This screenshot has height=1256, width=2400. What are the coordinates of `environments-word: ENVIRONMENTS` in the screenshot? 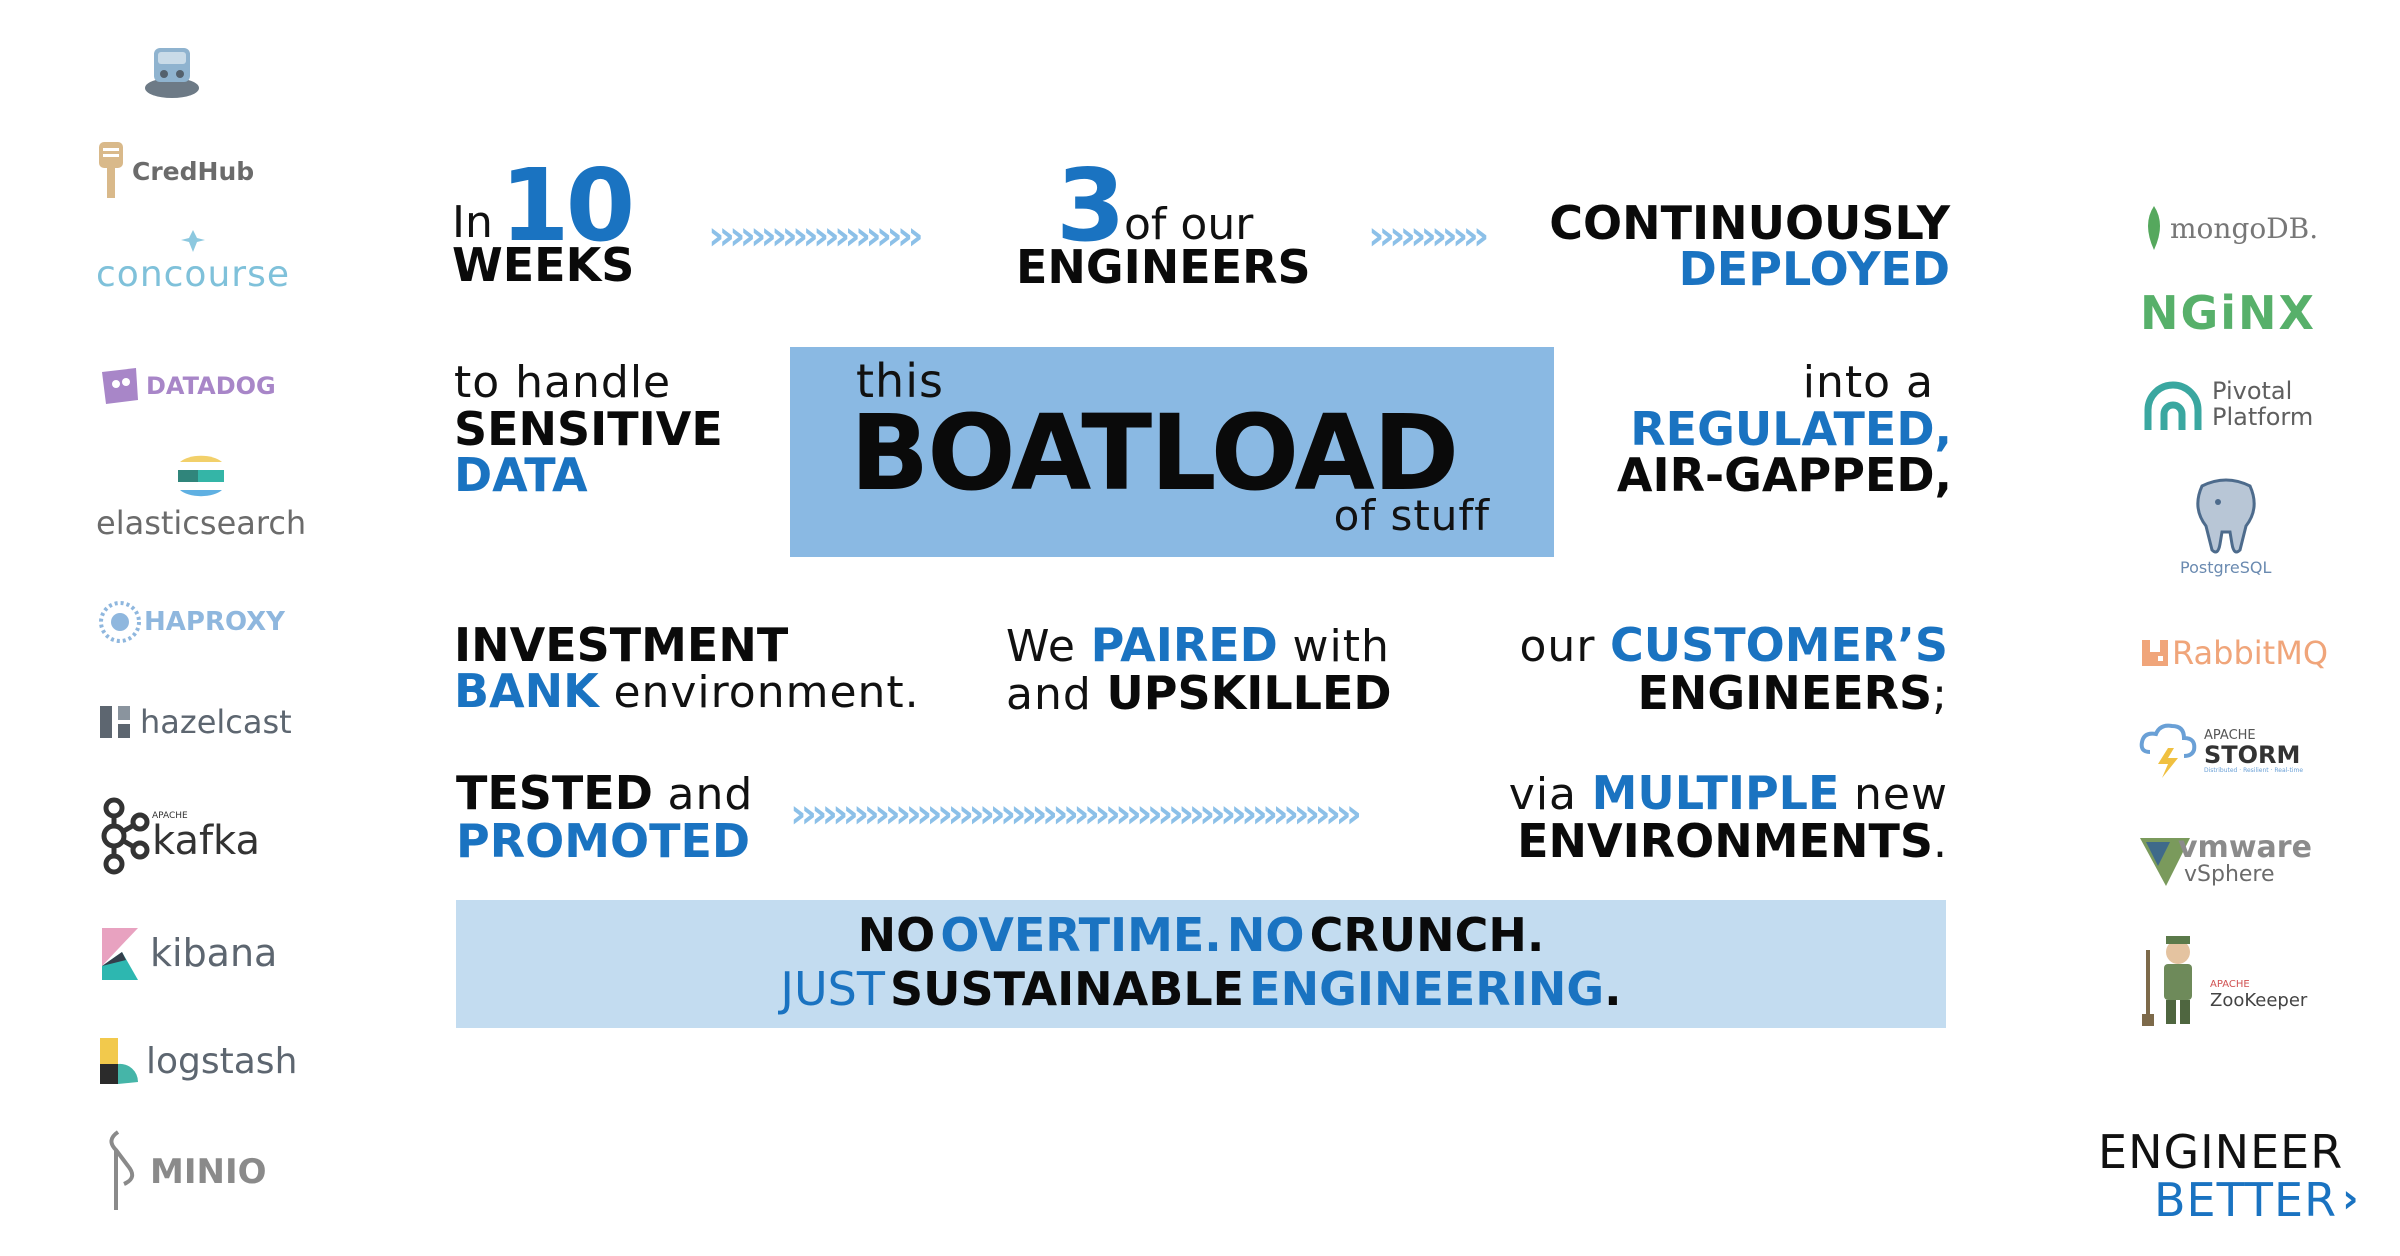 It's located at (1725, 841).